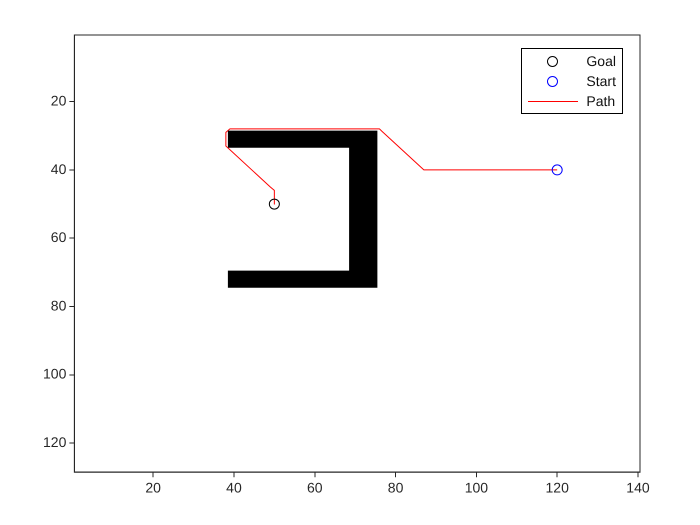  Describe the element at coordinates (557, 487) in the screenshot. I see `x-tick-label: 120` at that location.